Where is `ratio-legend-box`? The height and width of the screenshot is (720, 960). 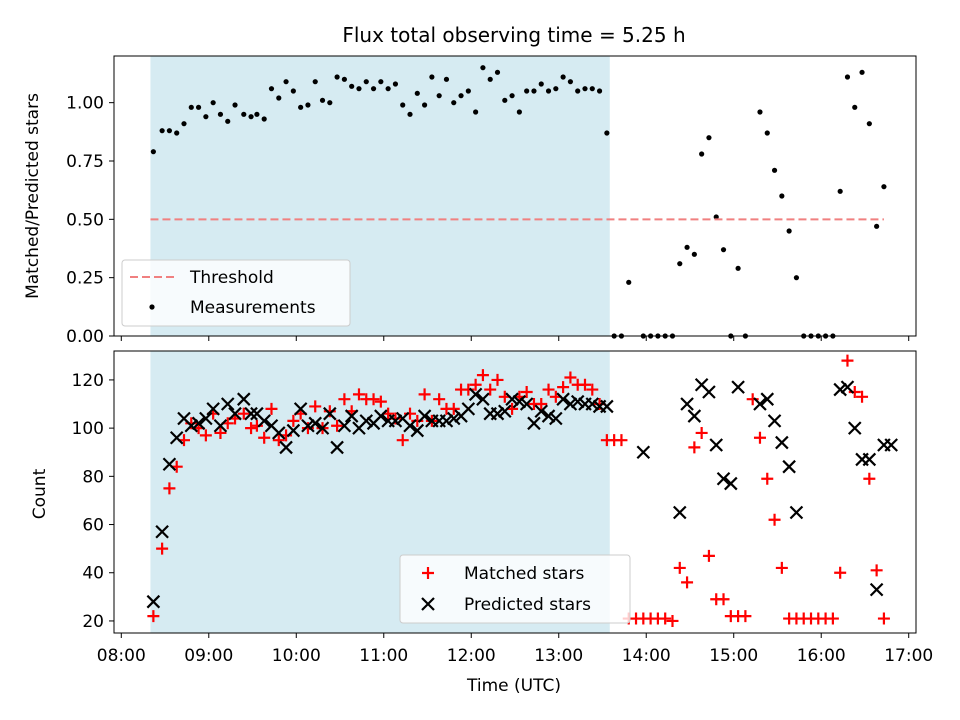 ratio-legend-box is located at coordinates (236, 293).